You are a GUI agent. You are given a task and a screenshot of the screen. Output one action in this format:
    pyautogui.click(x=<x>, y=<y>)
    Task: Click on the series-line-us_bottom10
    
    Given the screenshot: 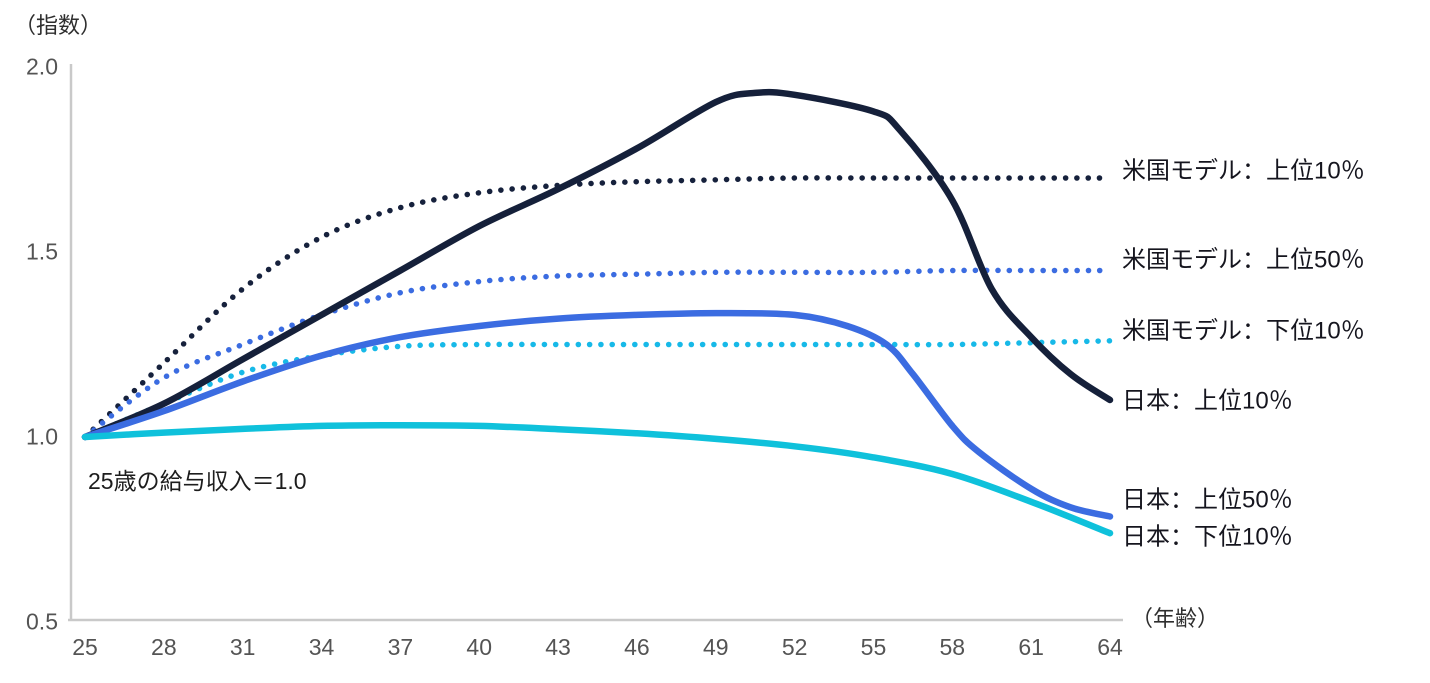 What is the action you would take?
    pyautogui.click(x=597, y=389)
    